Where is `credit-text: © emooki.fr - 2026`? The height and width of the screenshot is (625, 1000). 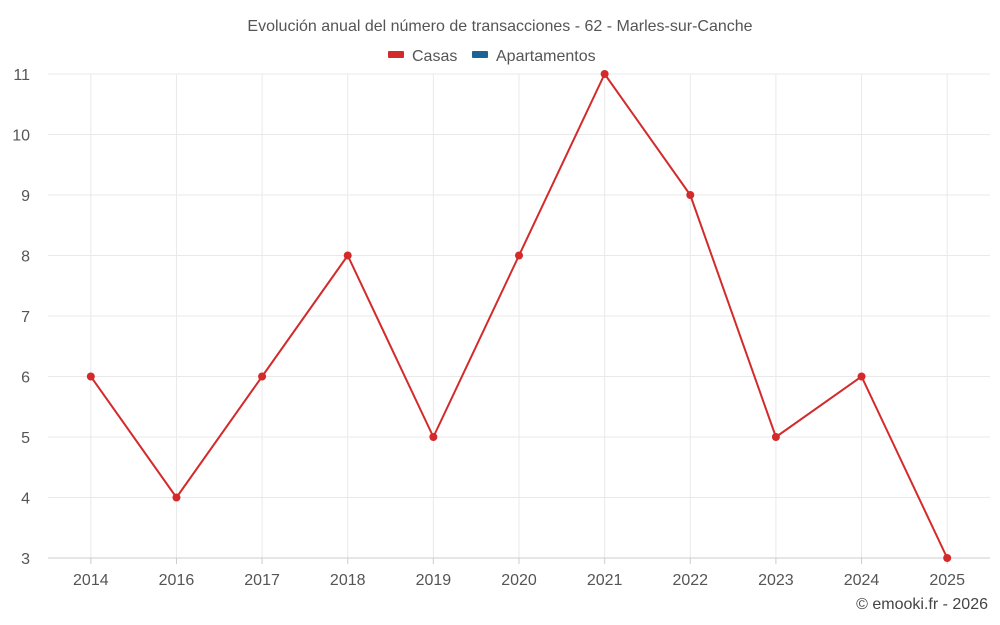 credit-text: © emooki.fr - 2026 is located at coordinates (922, 604).